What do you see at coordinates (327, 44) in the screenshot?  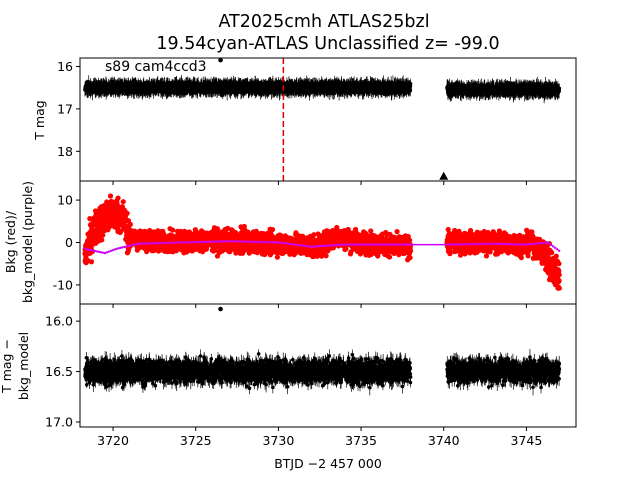 I see `chart-title-line2: 19.54cyan-ATLAS Unclassified z= -99.0` at bounding box center [327, 44].